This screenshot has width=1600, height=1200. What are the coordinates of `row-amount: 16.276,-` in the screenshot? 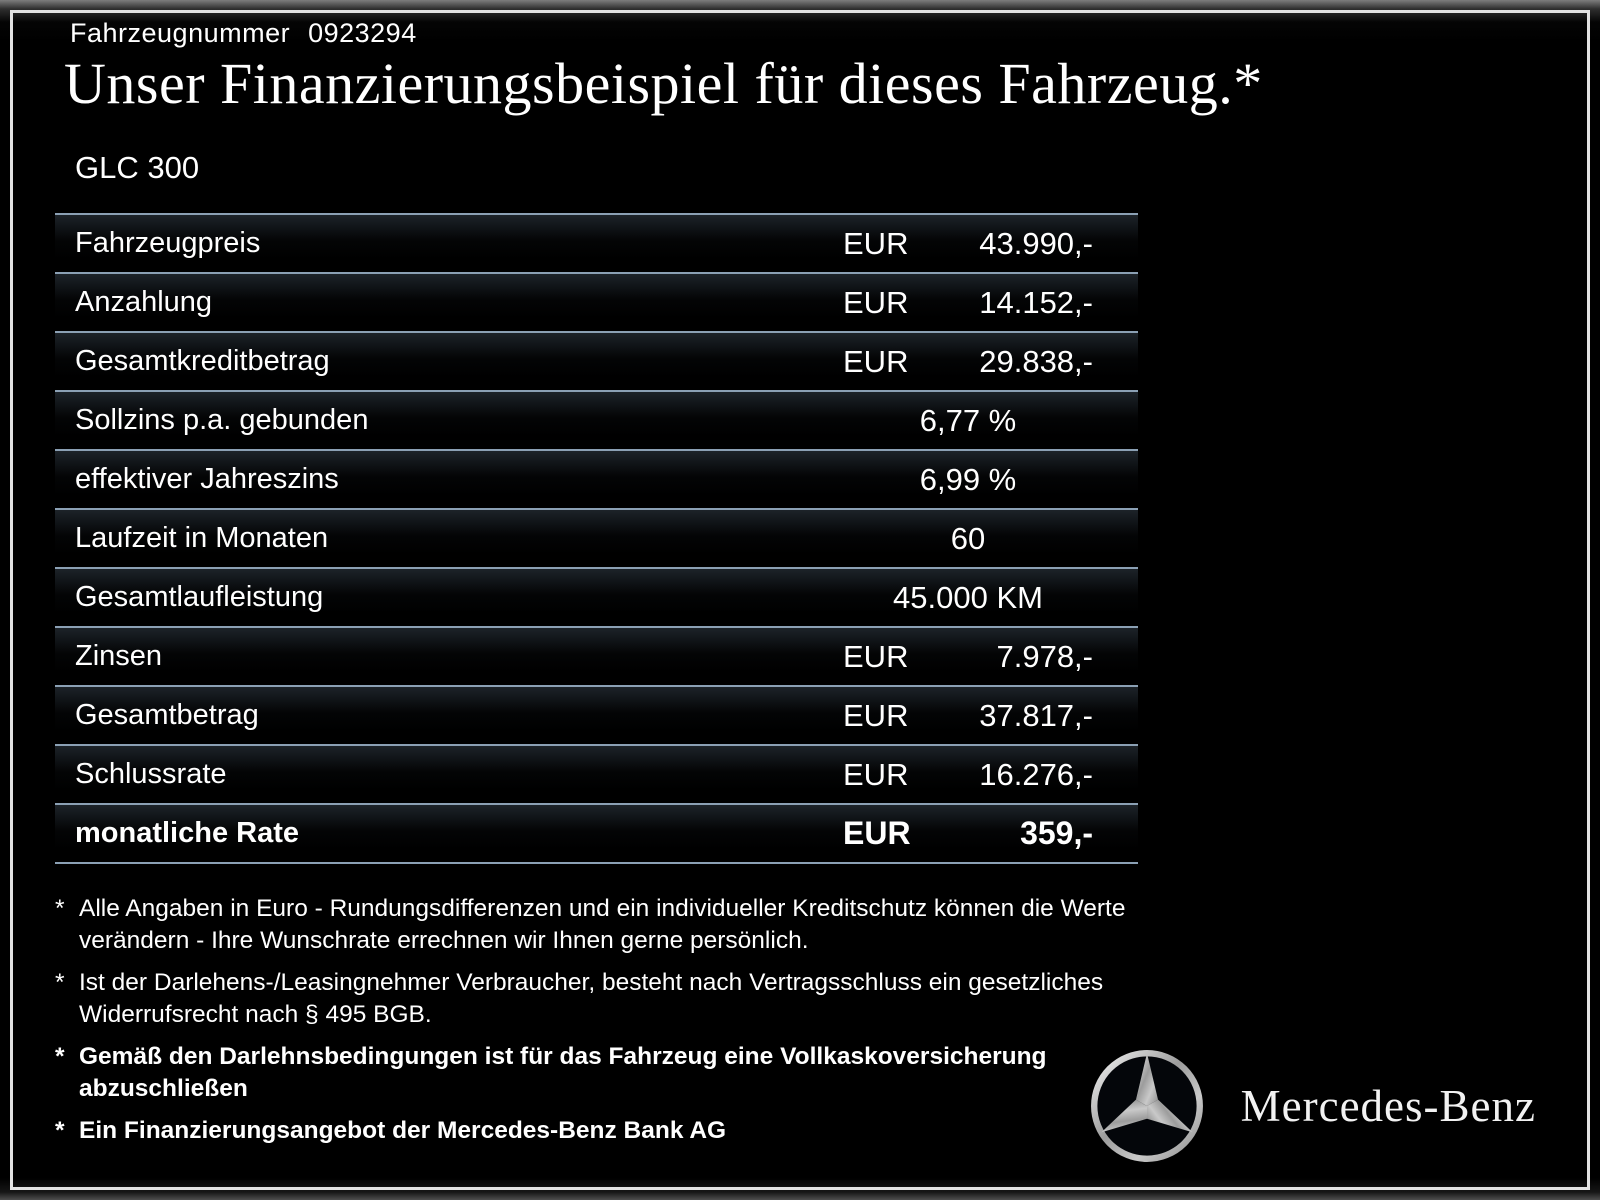 It's located at (1036, 774).